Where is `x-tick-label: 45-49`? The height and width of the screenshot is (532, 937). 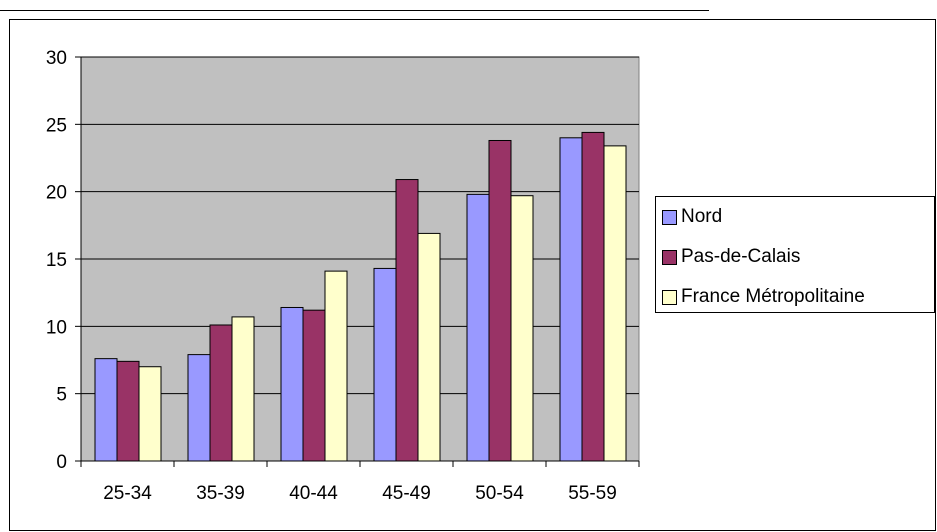 x-tick-label: 45-49 is located at coordinates (406, 493).